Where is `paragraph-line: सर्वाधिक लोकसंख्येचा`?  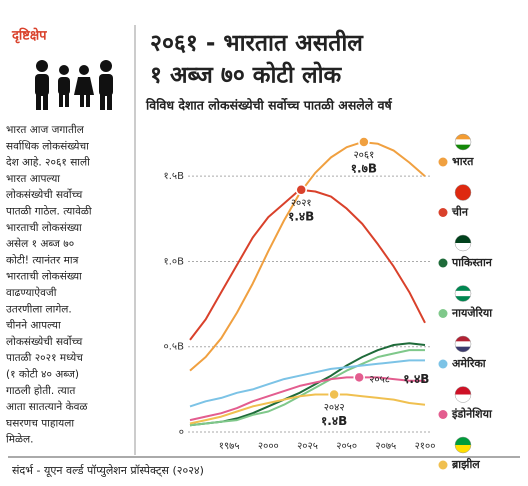
paragraph-line: सर्वाधिक लोकसंख्येचा is located at coordinates (47, 145).